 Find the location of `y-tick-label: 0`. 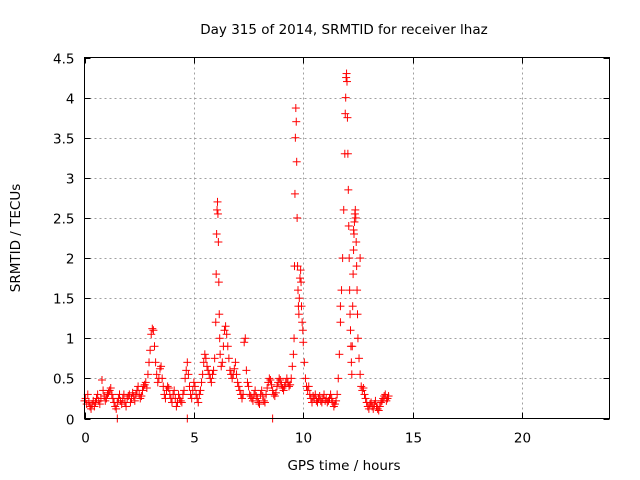

y-tick-label: 0 is located at coordinates (70, 421).